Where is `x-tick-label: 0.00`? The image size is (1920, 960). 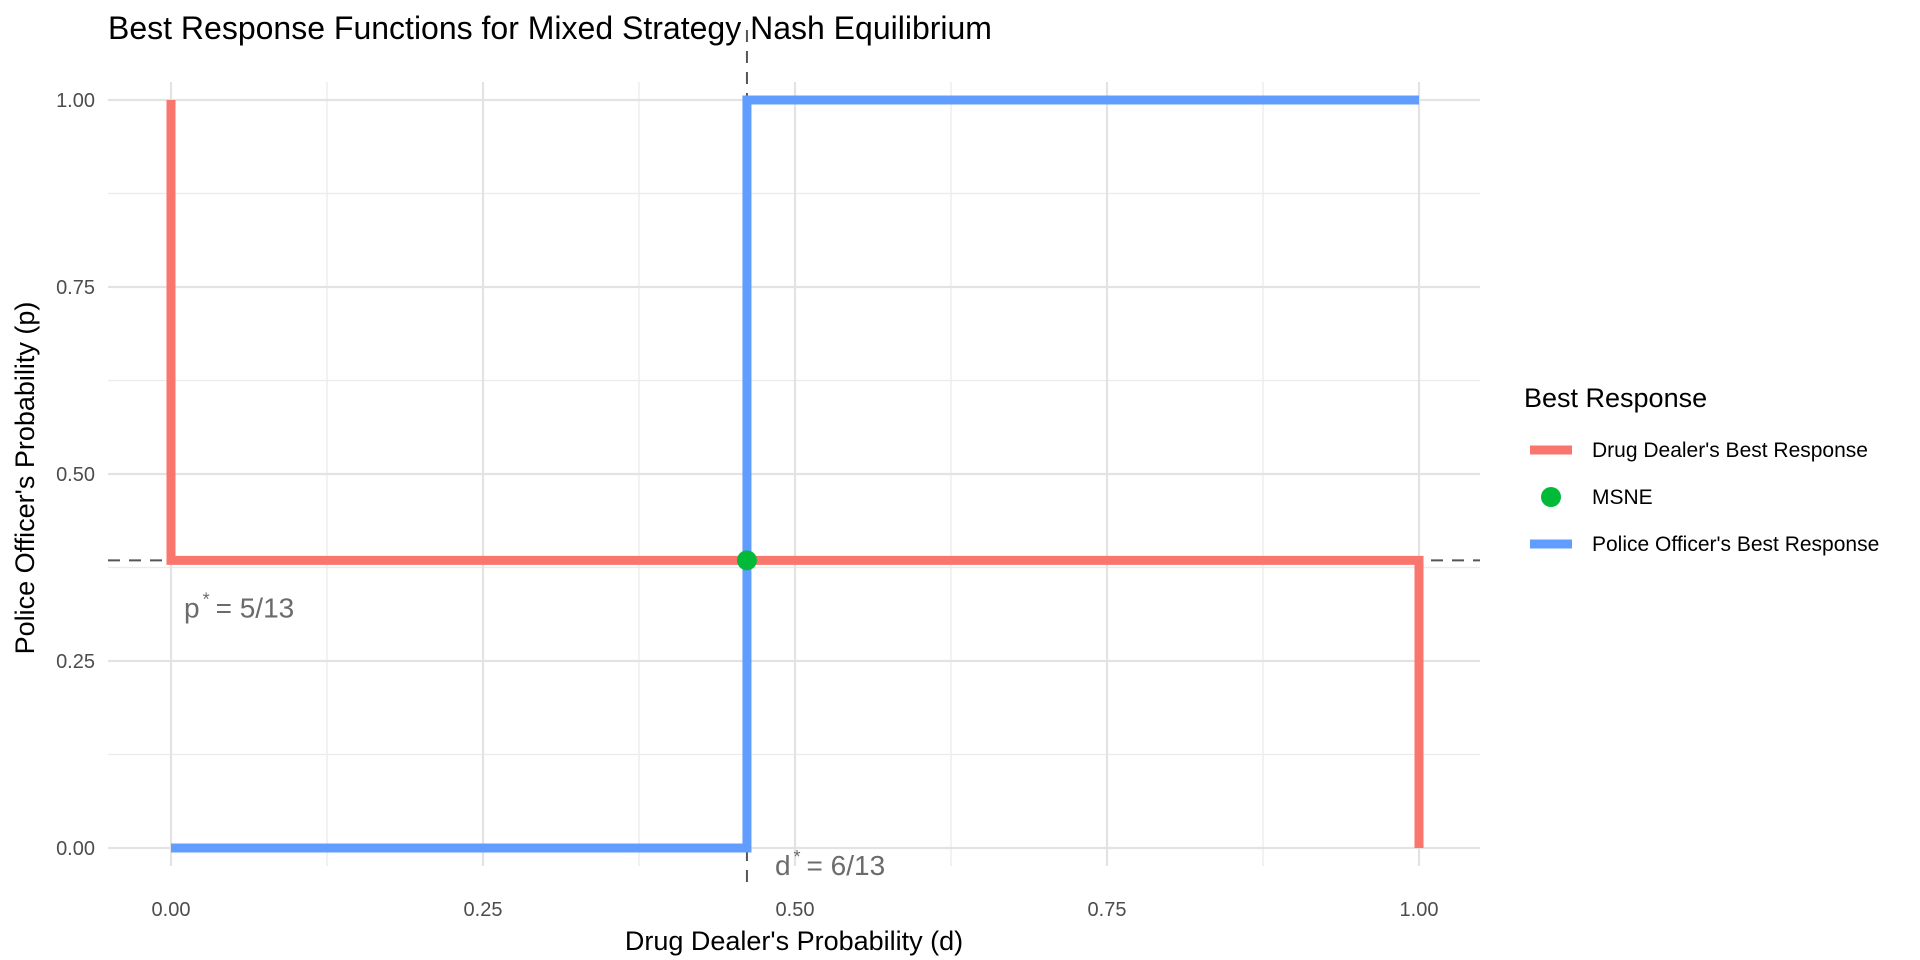
x-tick-label: 0.00 is located at coordinates (171, 910).